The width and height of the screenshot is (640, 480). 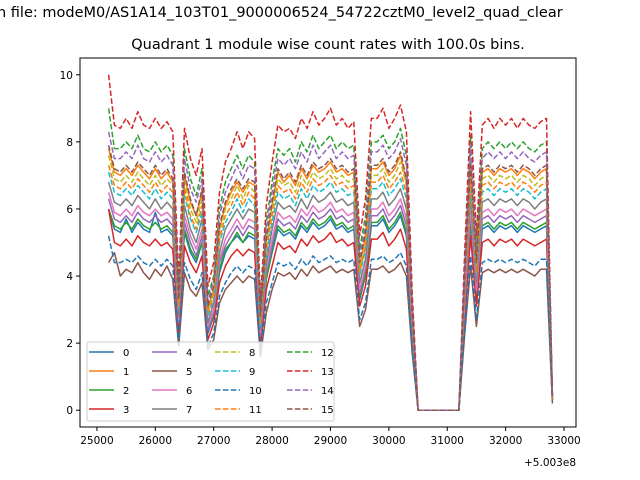 I want to click on y-tick-label: 2, so click(x=69, y=344).